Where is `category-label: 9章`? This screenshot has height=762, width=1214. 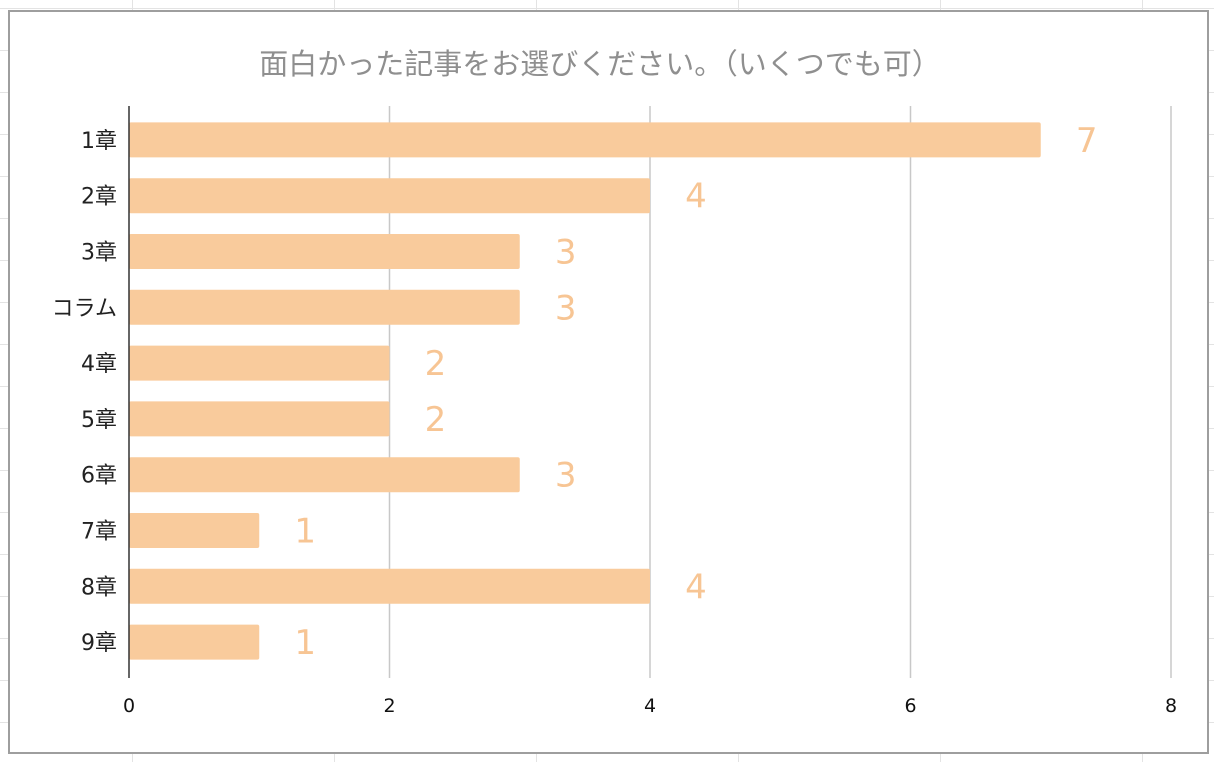 category-label: 9章 is located at coordinates (99, 643).